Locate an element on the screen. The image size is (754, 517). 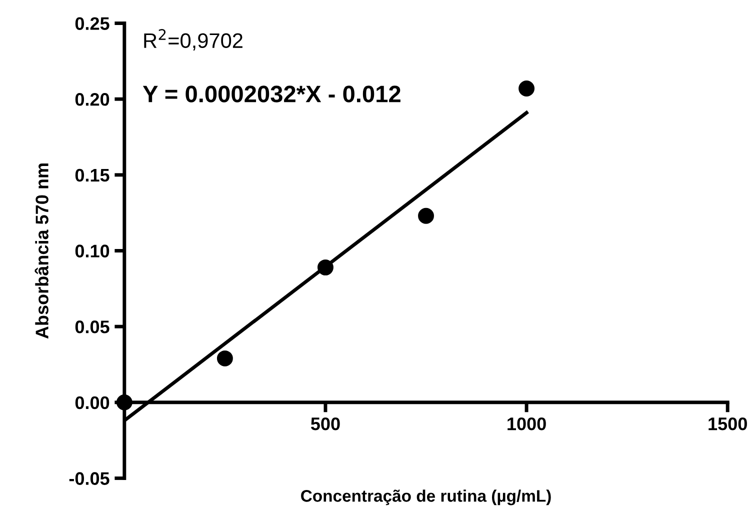
y-tick-label: 0.00 is located at coordinates (92, 403).